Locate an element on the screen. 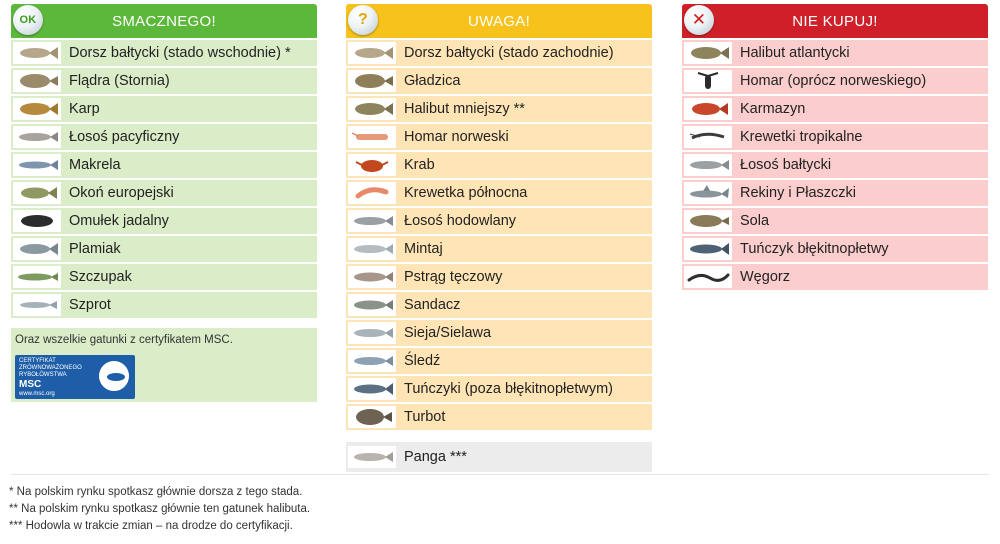  list-item: Łosoś hodowlany is located at coordinates (499, 221).